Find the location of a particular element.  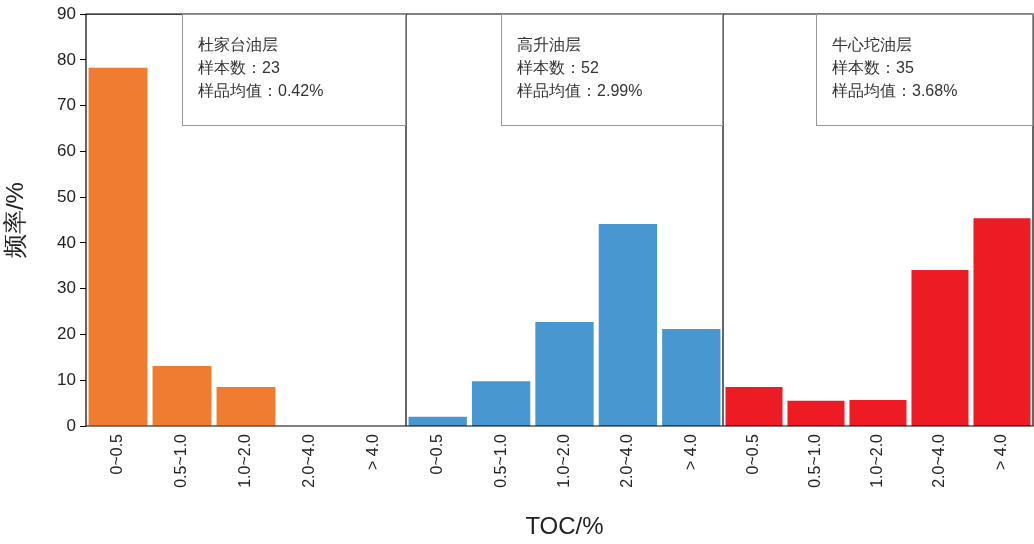

y-tick-label: 0 is located at coordinates (71, 425).